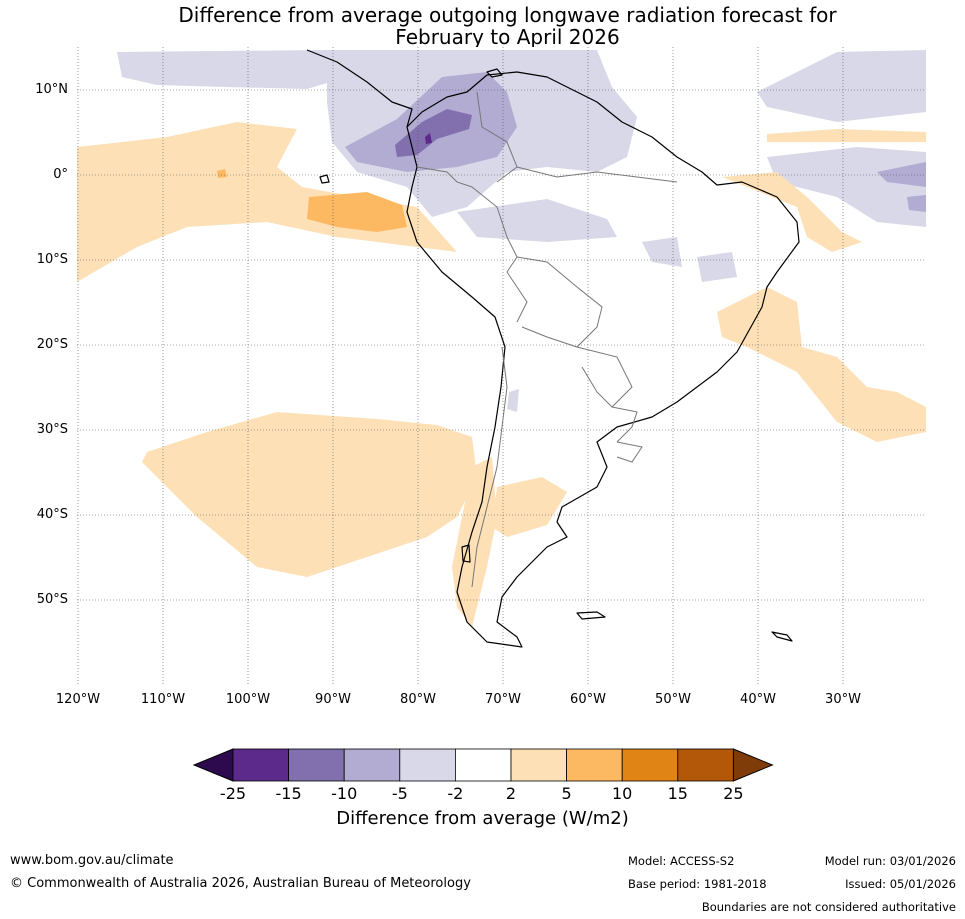  I want to click on anomaly-pos-atlantic-band, so click(846, 135).